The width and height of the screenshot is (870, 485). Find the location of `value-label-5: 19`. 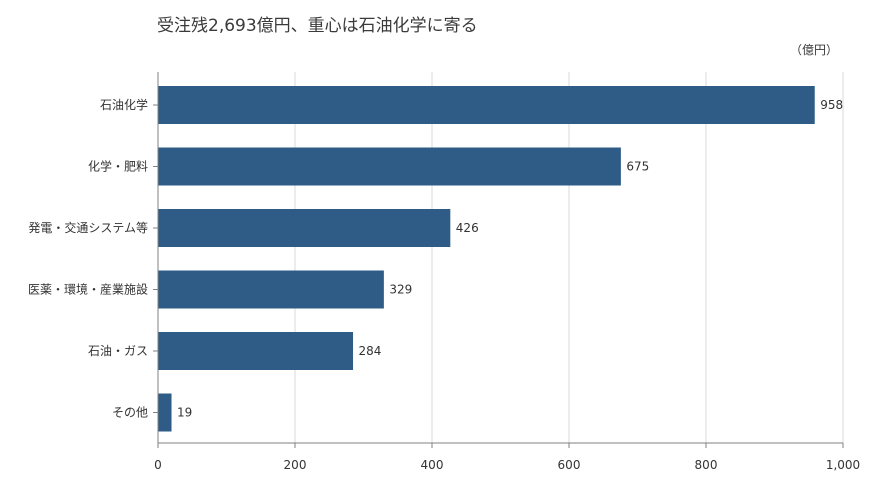

value-label-5: 19 is located at coordinates (184, 413).